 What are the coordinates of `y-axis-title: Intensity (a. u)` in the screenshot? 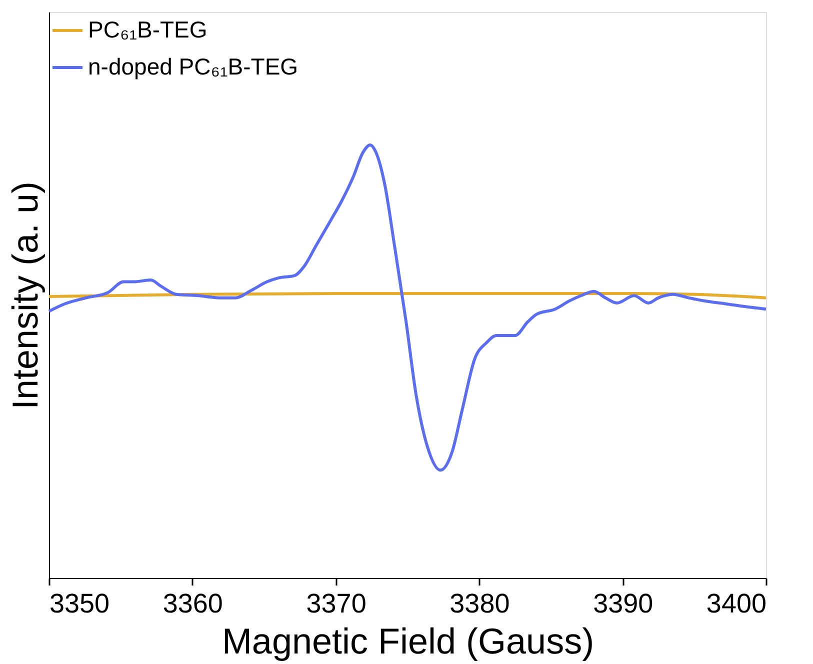 It's located at (25, 295).